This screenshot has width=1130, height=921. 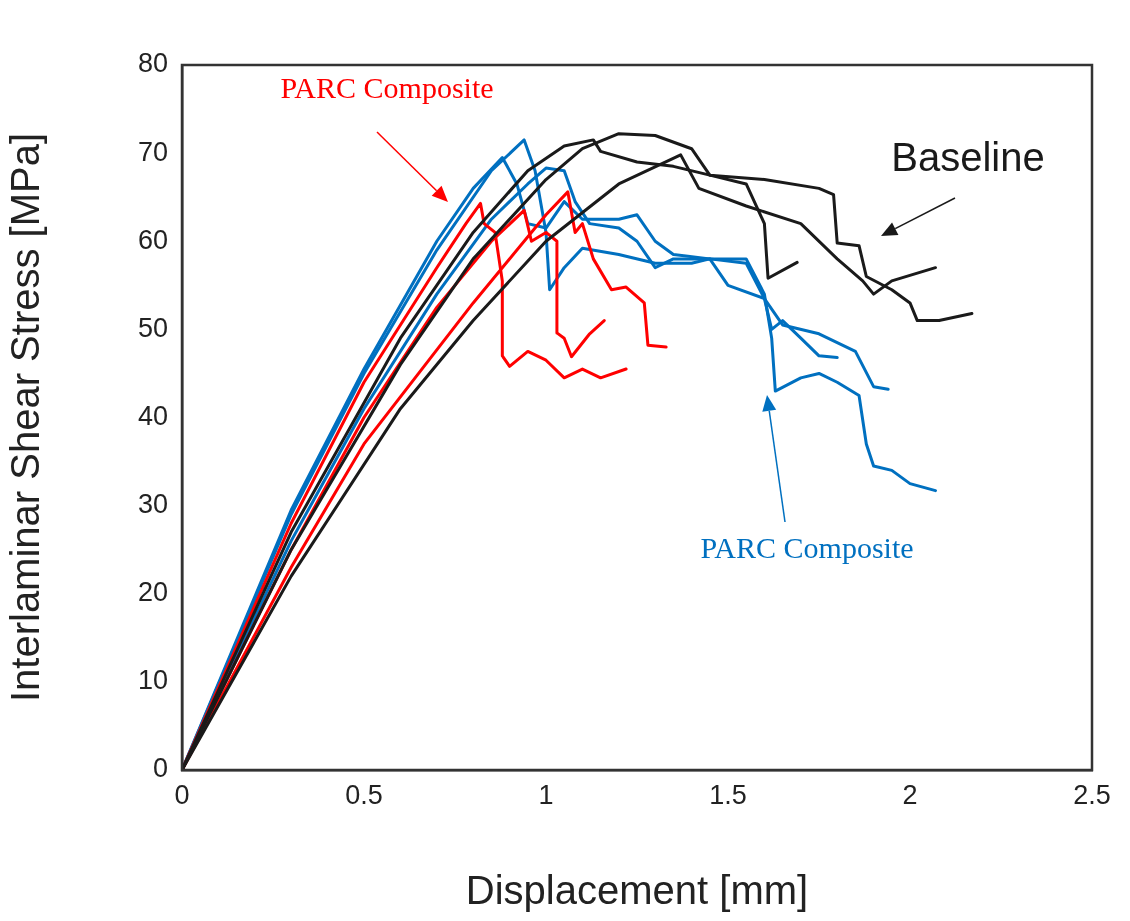 What do you see at coordinates (546, 794) in the screenshot?
I see `x-tick-label: 1` at bounding box center [546, 794].